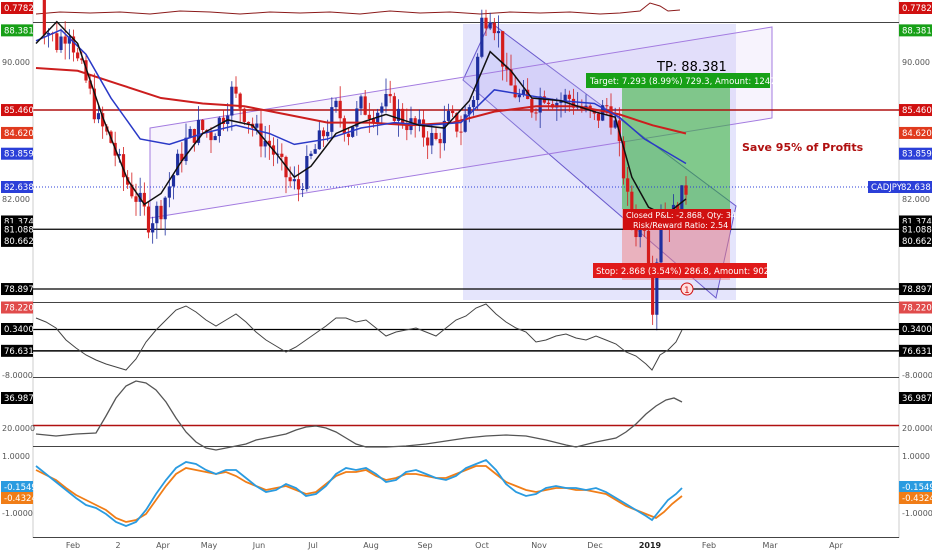 Image resolution: width=932 pixels, height=550 pixels. Describe the element at coordinates (259, 545) in the screenshot. I see `x-axis-label: Jun` at that location.